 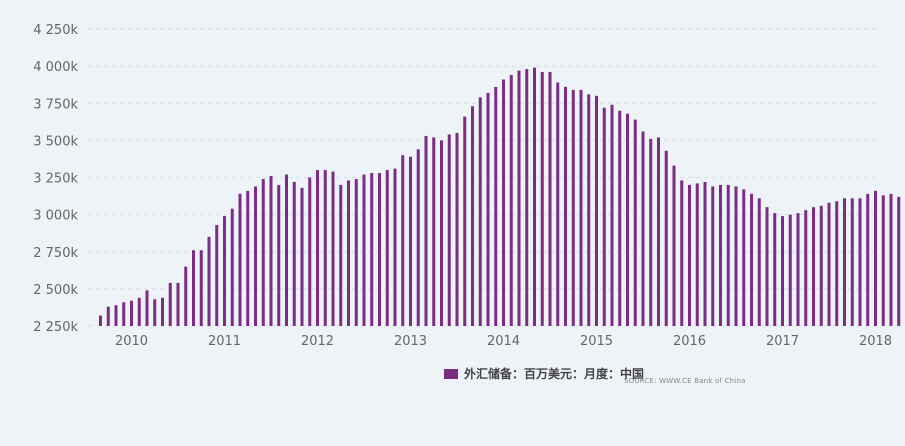 What do you see at coordinates (544, 373) in the screenshot?
I see `legend: 外汇储备：百万美元：月度：中国` at bounding box center [544, 373].